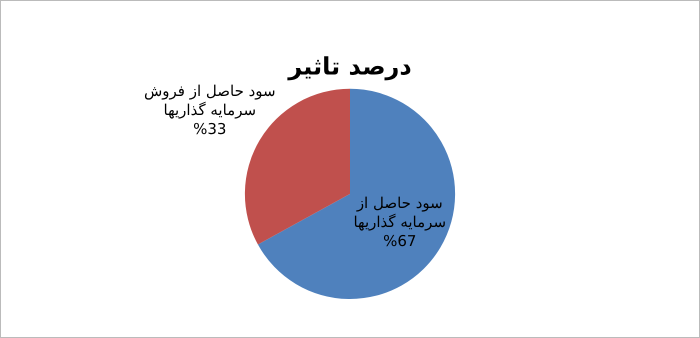 This screenshot has width=700, height=338. Describe the element at coordinates (399, 241) in the screenshot. I see `data-label: %67` at that location.